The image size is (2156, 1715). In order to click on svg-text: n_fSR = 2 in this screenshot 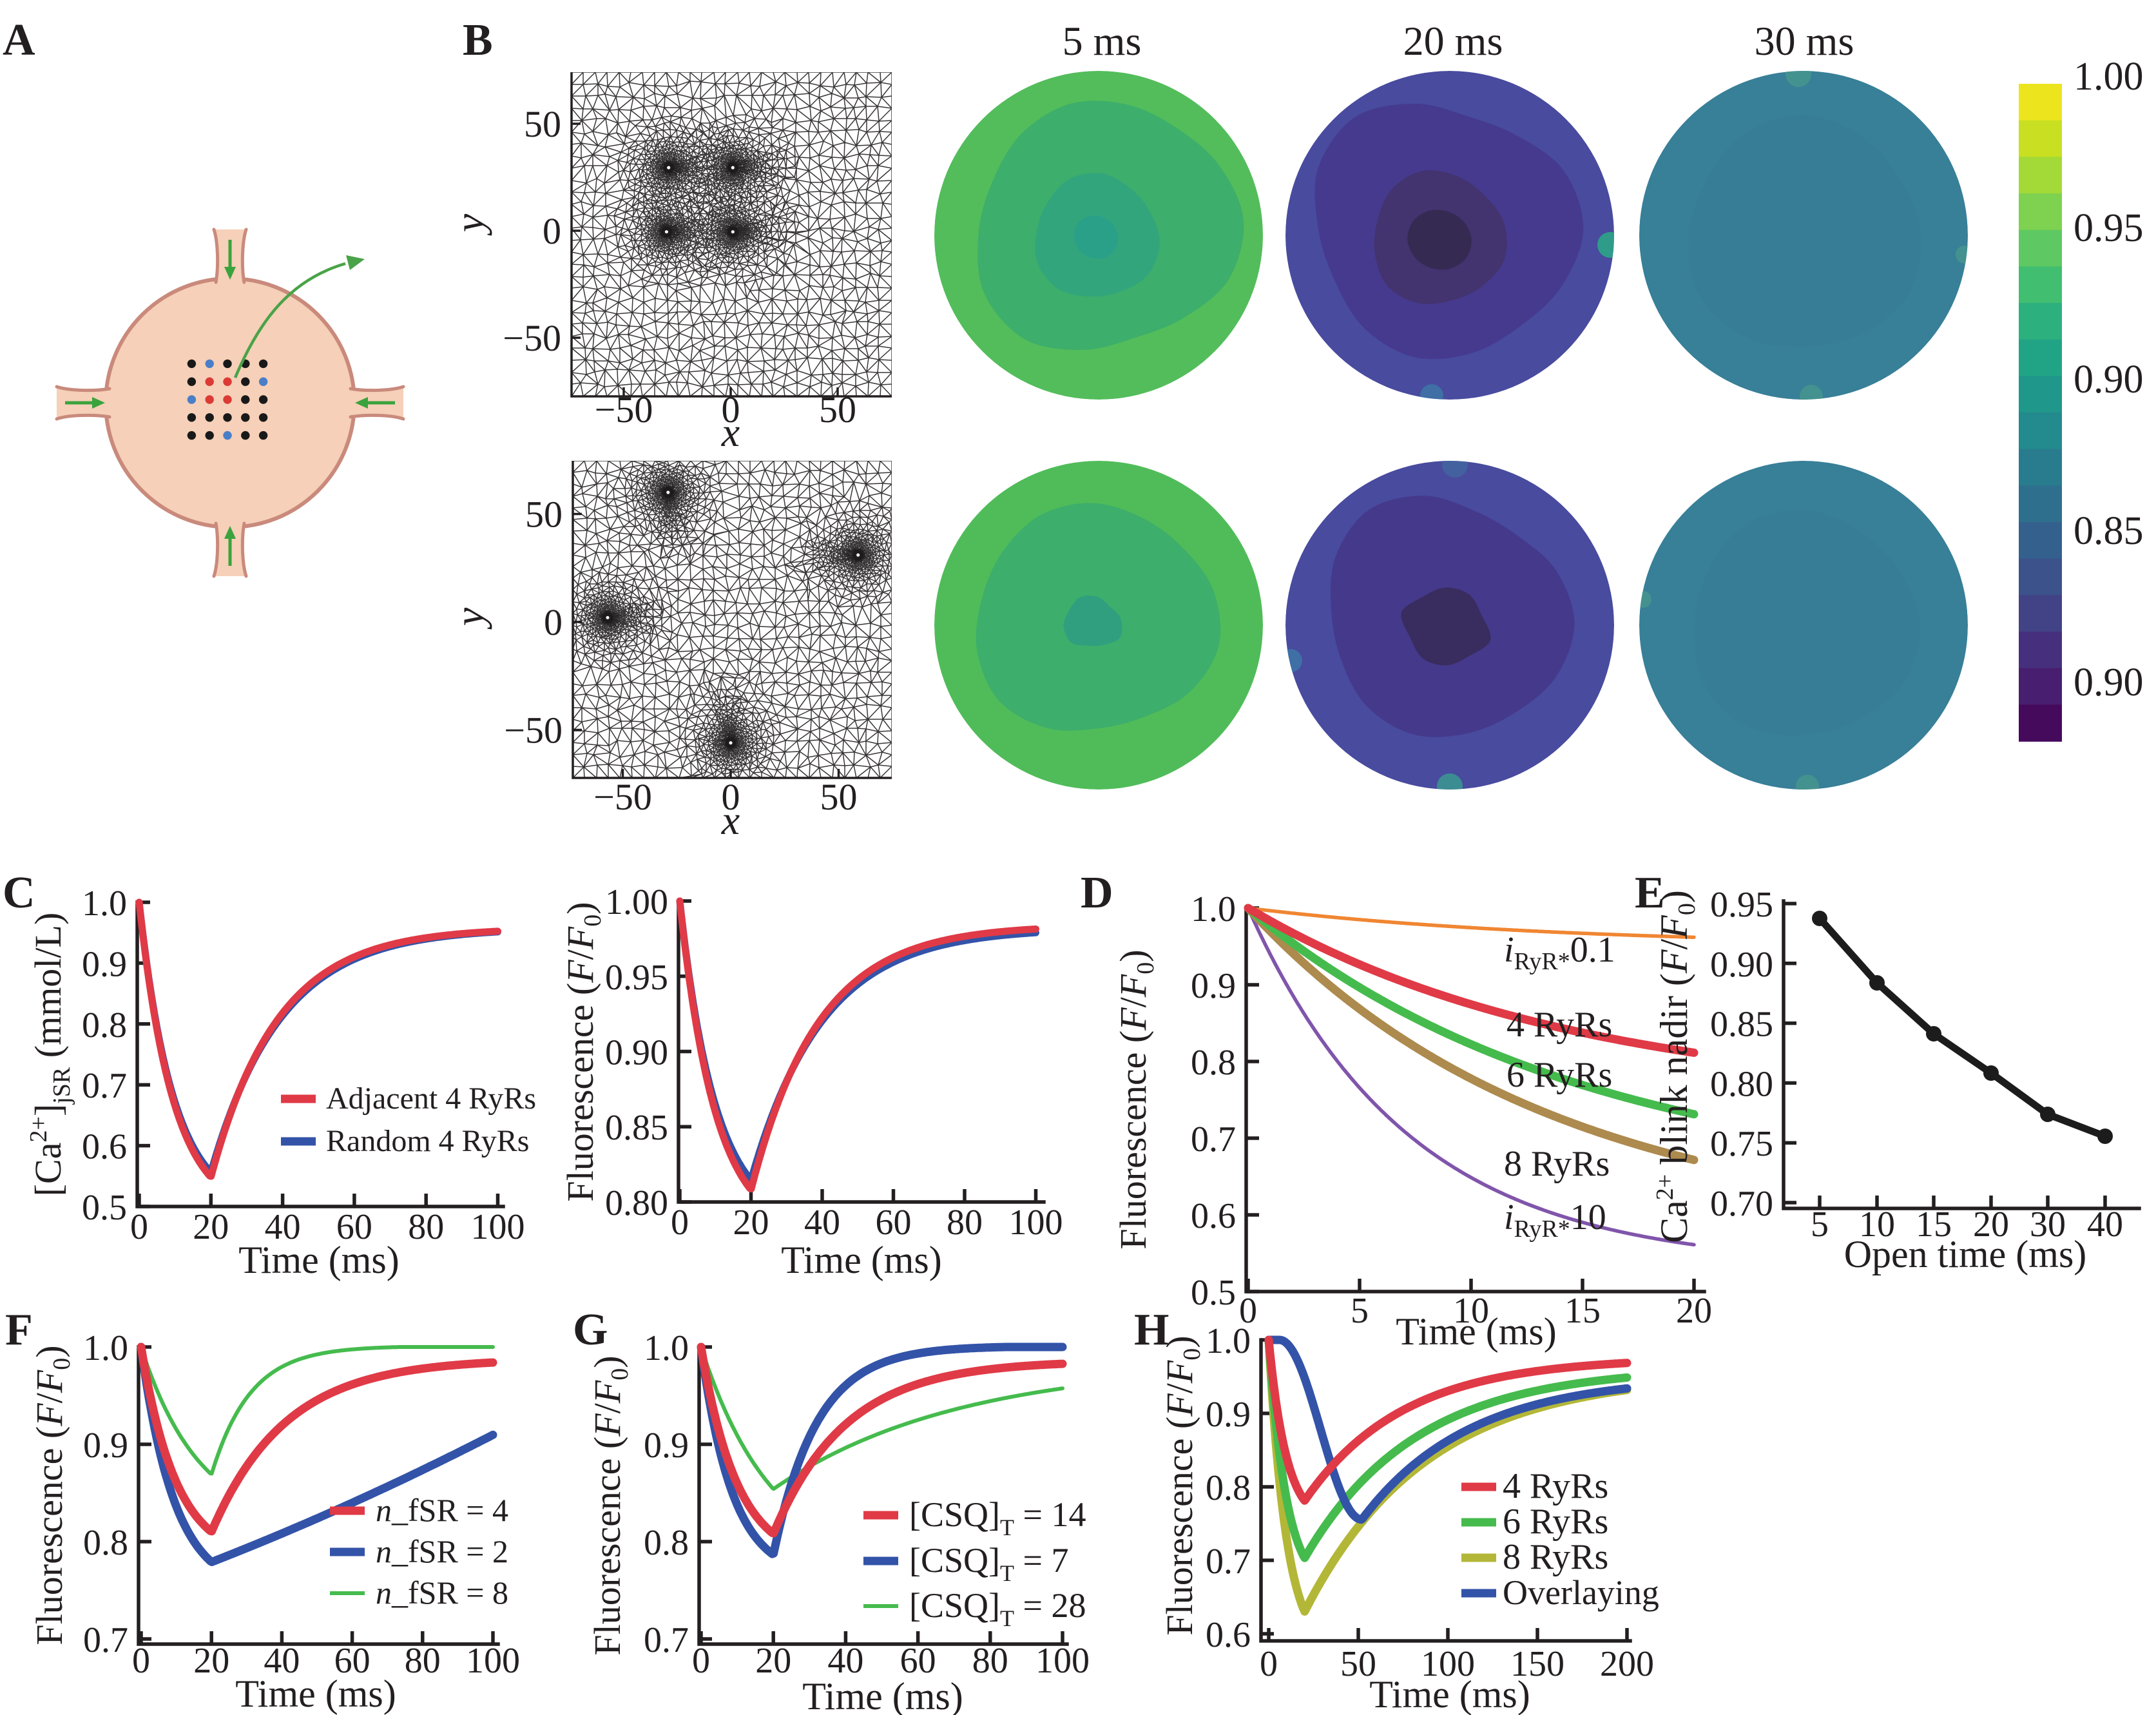, I will do `click(442, 1551)`.